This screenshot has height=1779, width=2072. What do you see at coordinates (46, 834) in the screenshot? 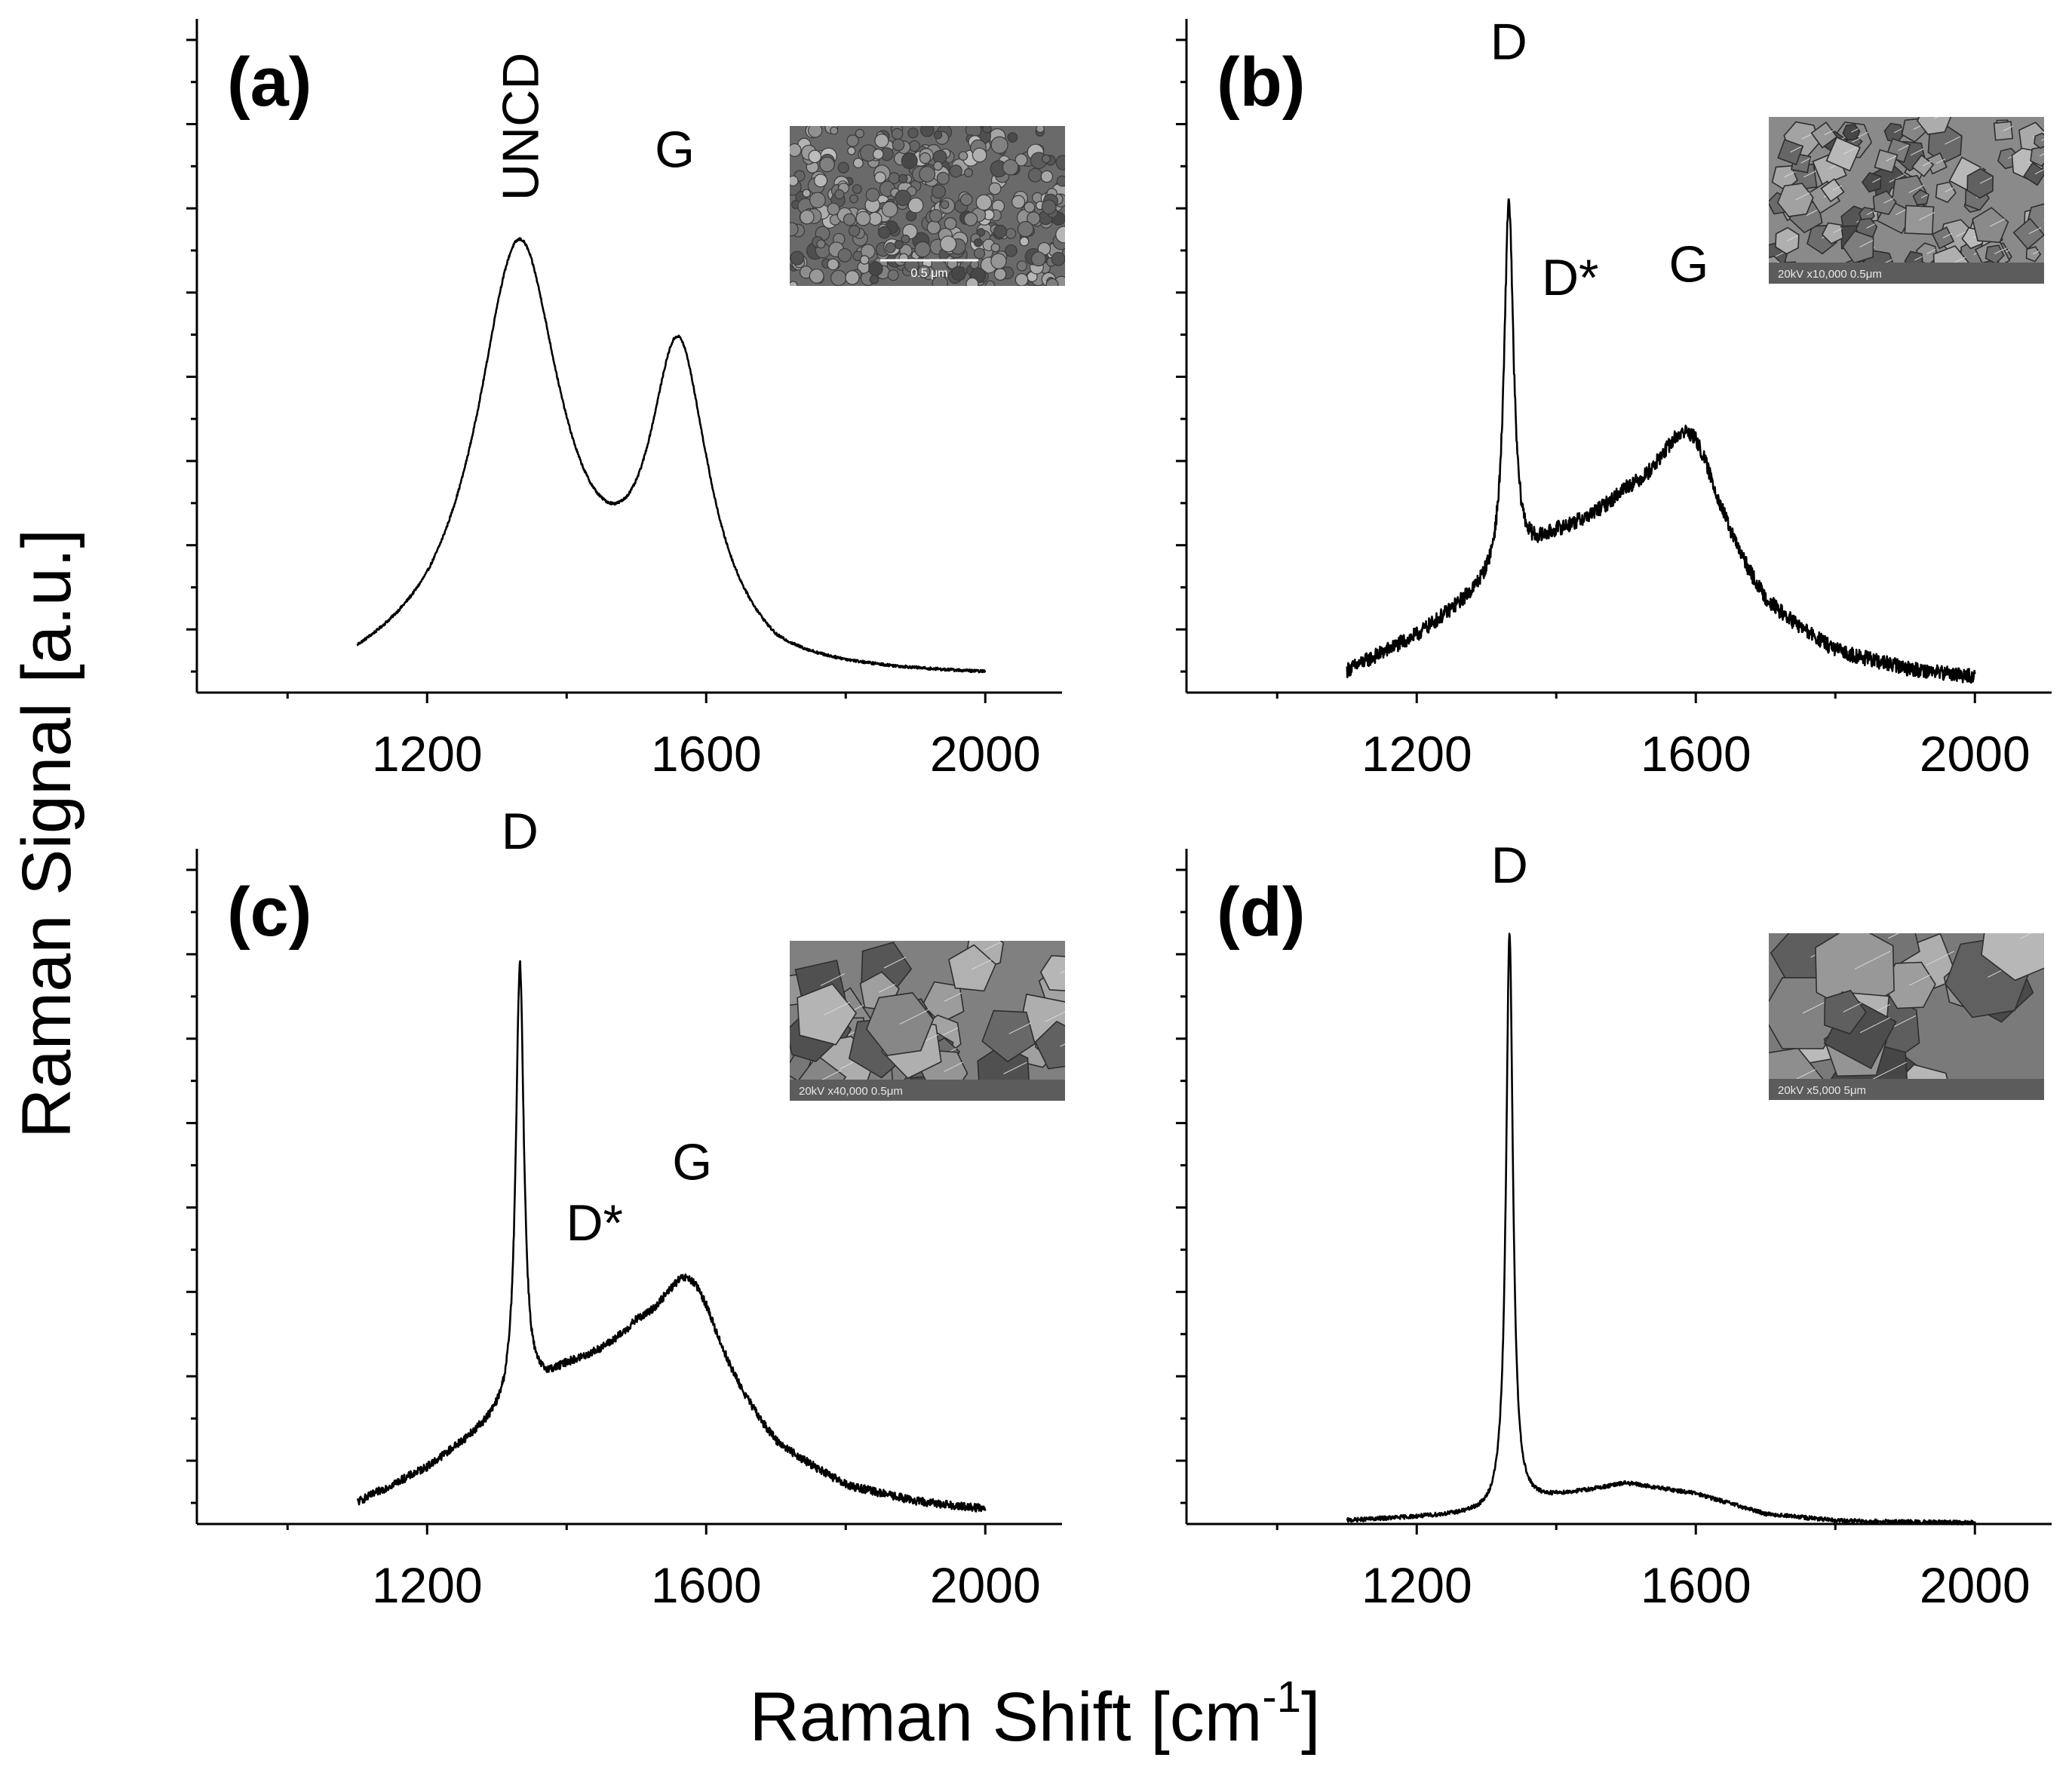
I see `y-axis-title: Raman Signal [a.u.]` at bounding box center [46, 834].